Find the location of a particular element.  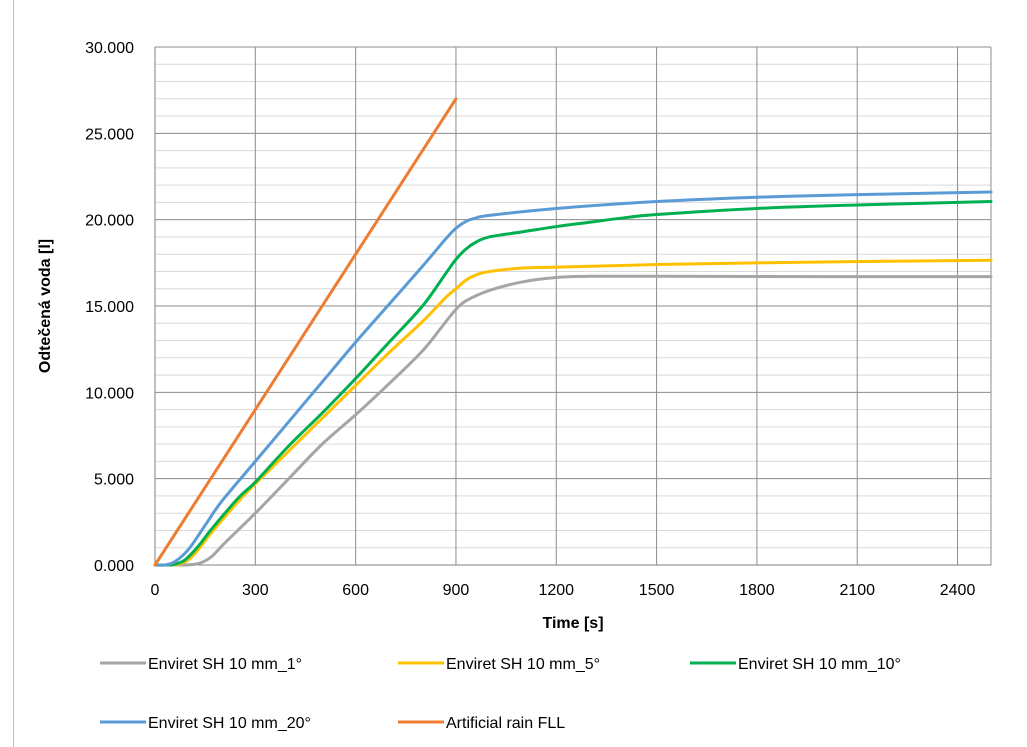

y-axis-ticks: 0.000 5.000 10.000 15.000 20.000 25.000 30.000 is located at coordinates (109, 307).